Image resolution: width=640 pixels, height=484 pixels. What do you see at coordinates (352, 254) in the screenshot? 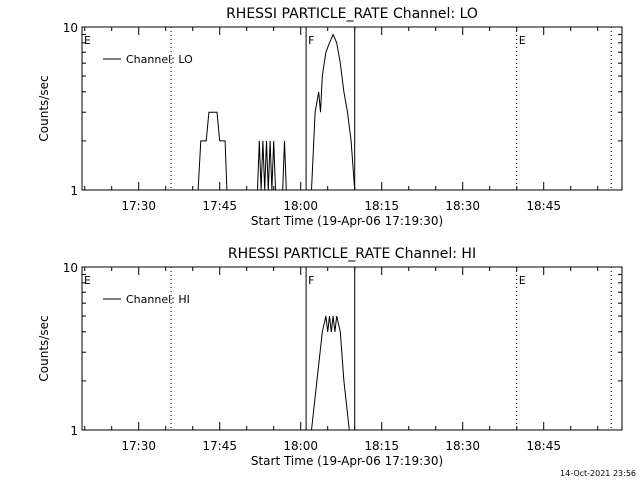
I see `chart-title: RHESSI PARTICLE_RATE Channel: HI` at bounding box center [352, 254].